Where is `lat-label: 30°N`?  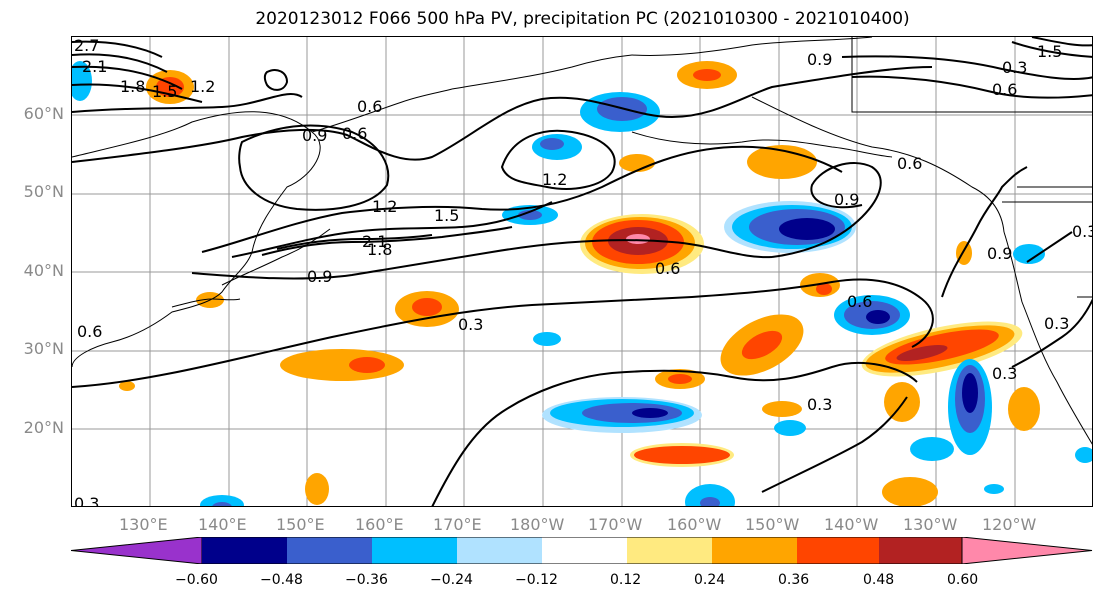 lat-label: 30°N is located at coordinates (43, 348).